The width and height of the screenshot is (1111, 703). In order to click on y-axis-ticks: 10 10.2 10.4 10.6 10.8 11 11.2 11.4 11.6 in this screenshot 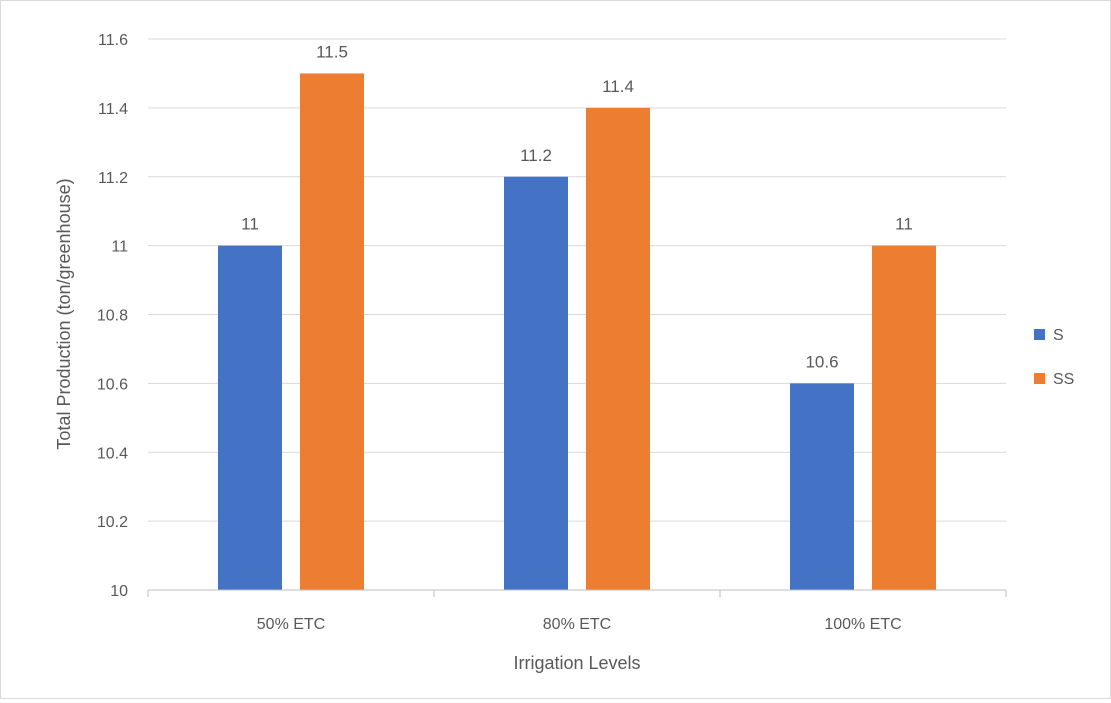, I will do `click(112, 316)`.